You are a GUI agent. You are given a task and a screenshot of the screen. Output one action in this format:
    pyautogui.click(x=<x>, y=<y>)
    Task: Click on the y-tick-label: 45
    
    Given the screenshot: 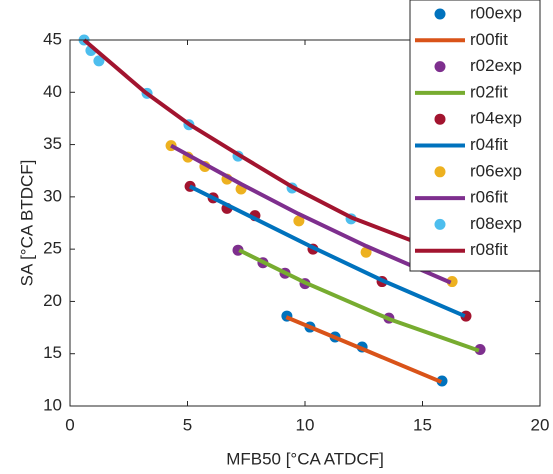 What is the action you would take?
    pyautogui.click(x=52, y=38)
    